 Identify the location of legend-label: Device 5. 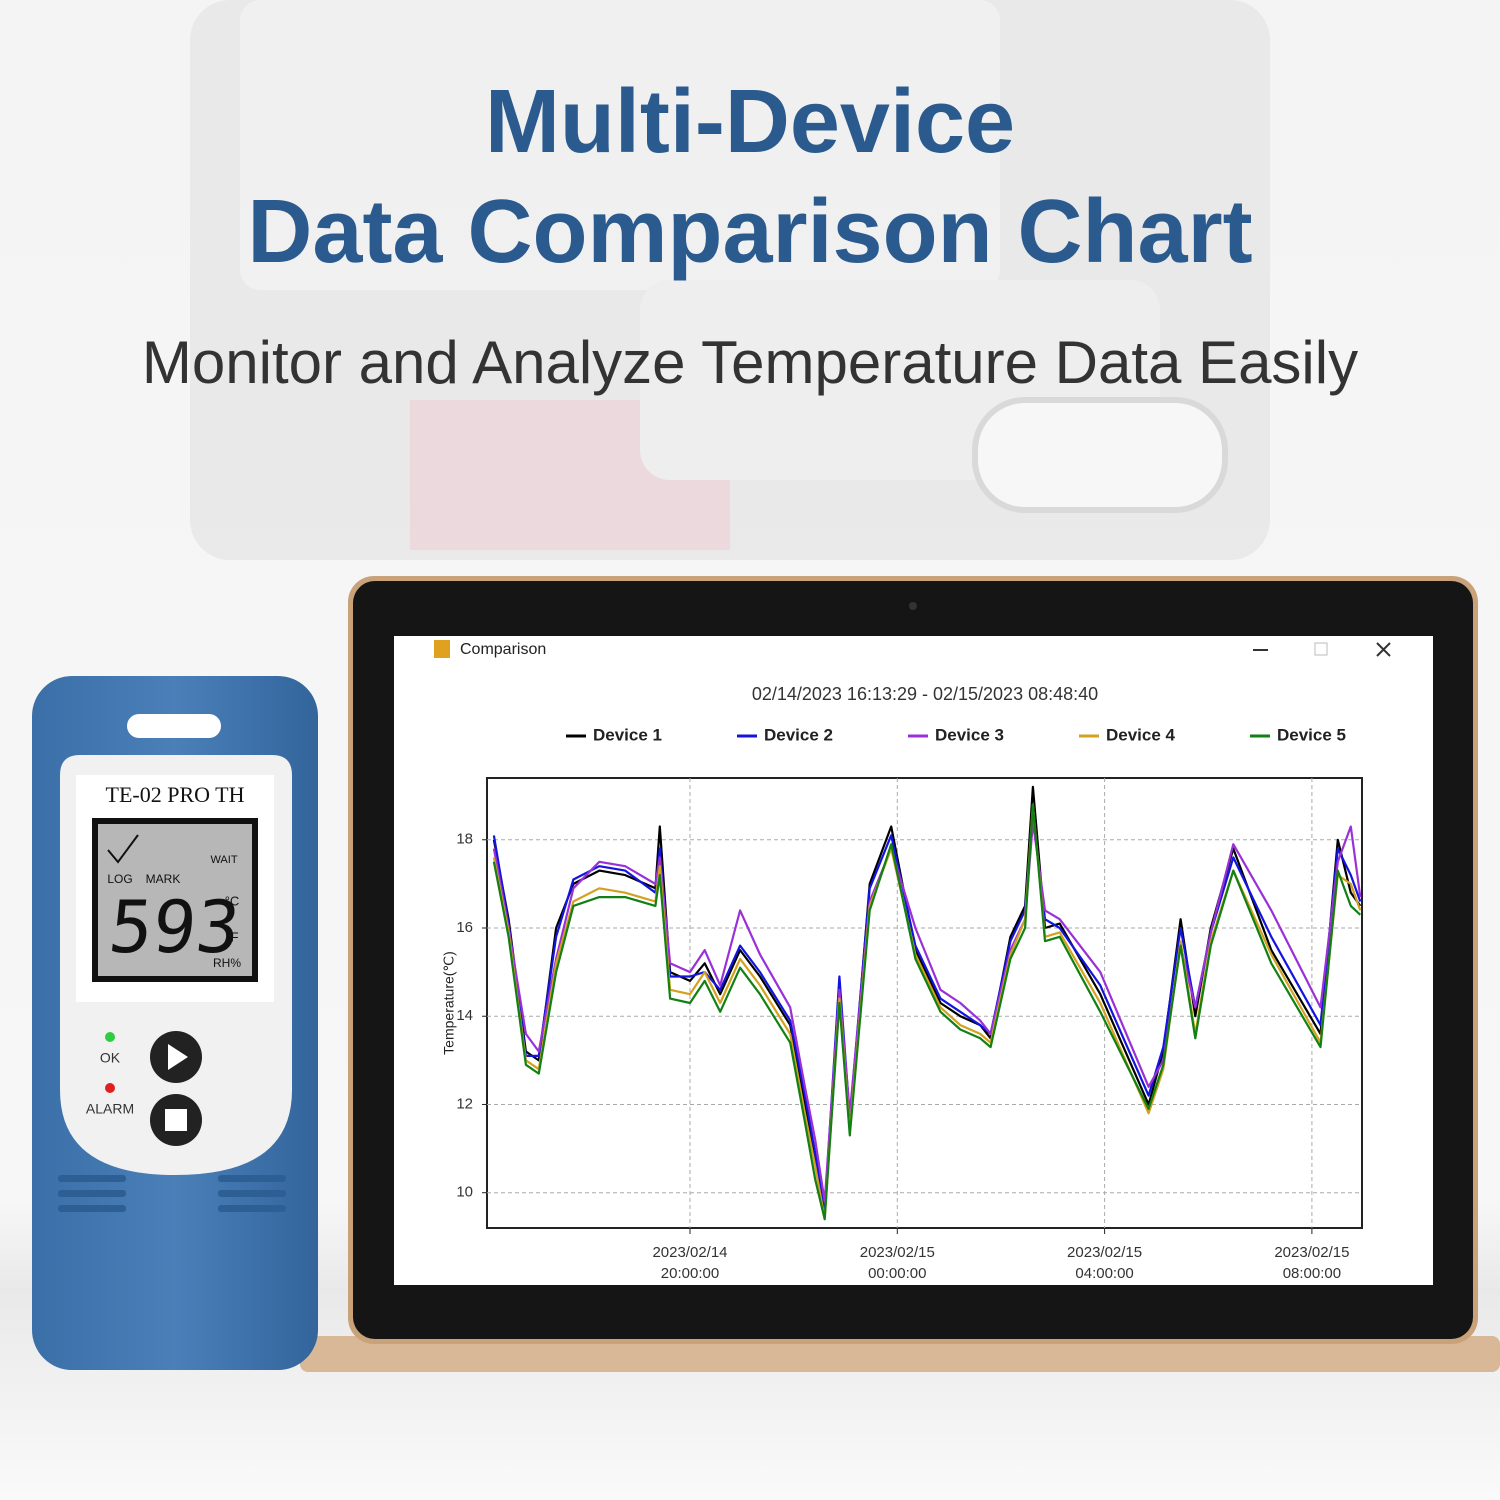
(1311, 734).